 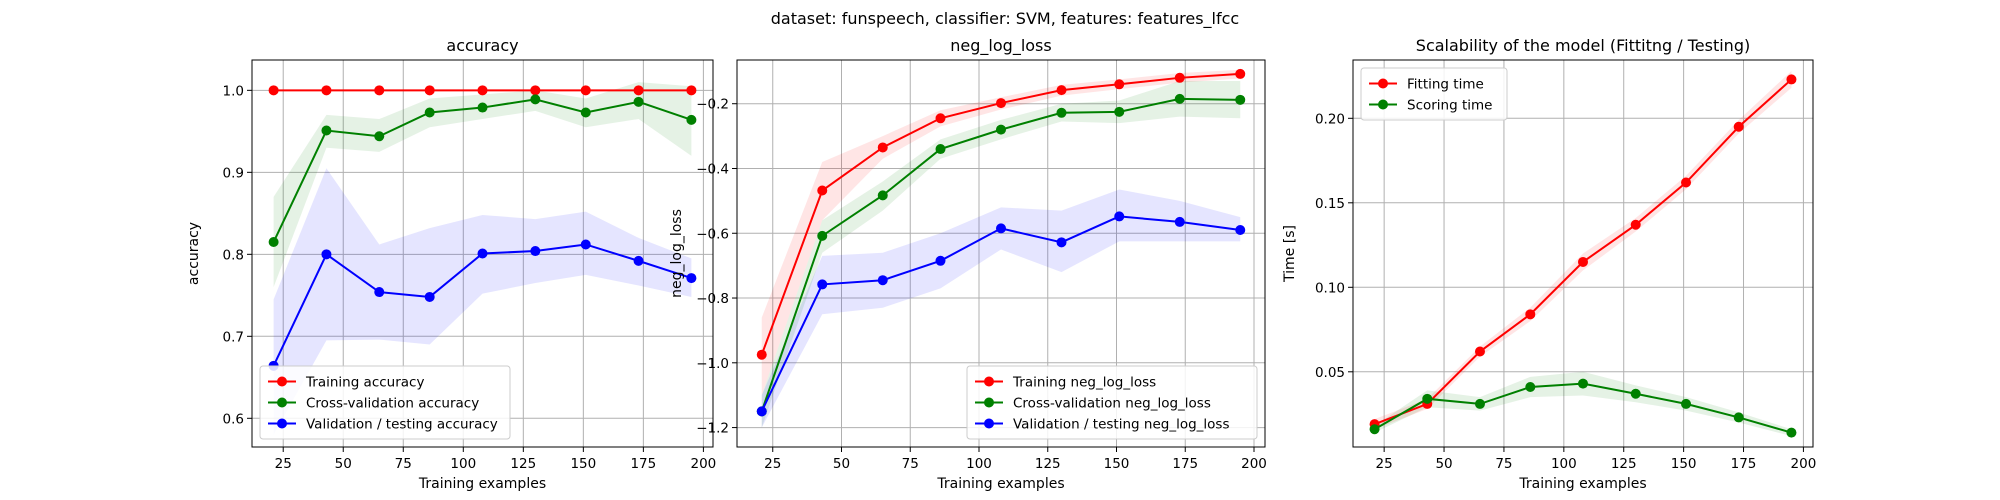 What do you see at coordinates (1084, 383) in the screenshot?
I see `legend-label: Training neg_log_loss` at bounding box center [1084, 383].